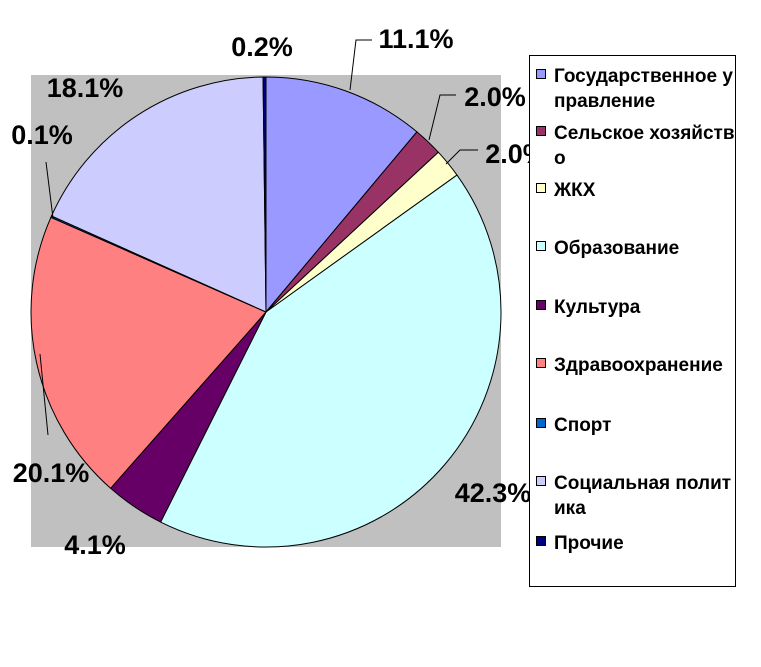  Describe the element at coordinates (262, 47) in the screenshot. I see `data-label: 0.2%` at that location.